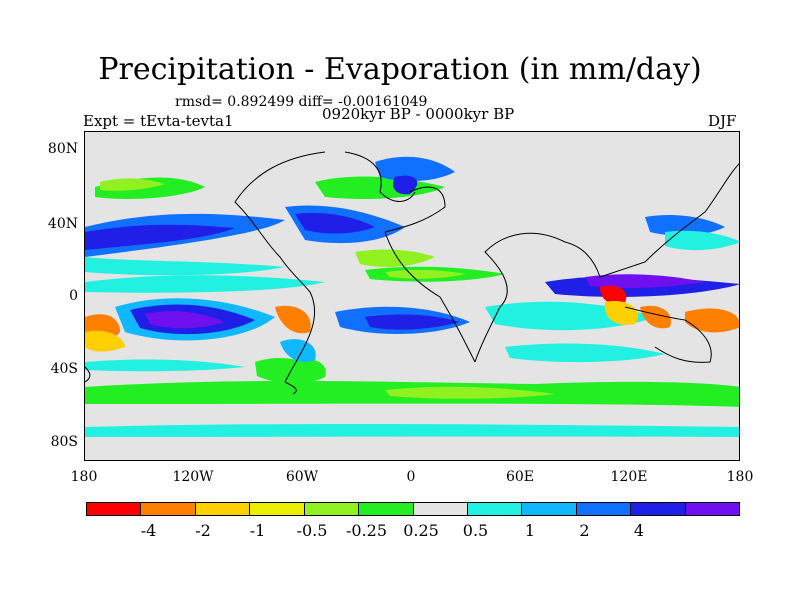  Describe the element at coordinates (64, 369) in the screenshot. I see `lat-label-40s: 40S` at that location.